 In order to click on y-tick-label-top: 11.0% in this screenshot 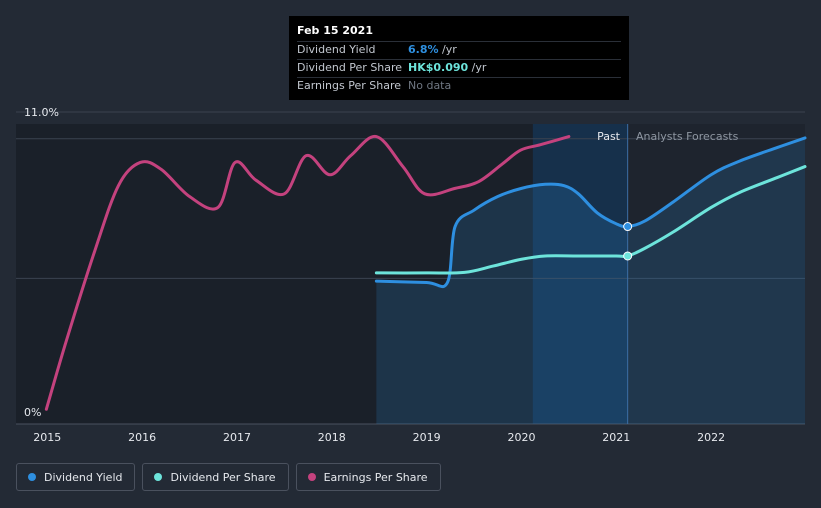, I will do `click(41, 112)`.